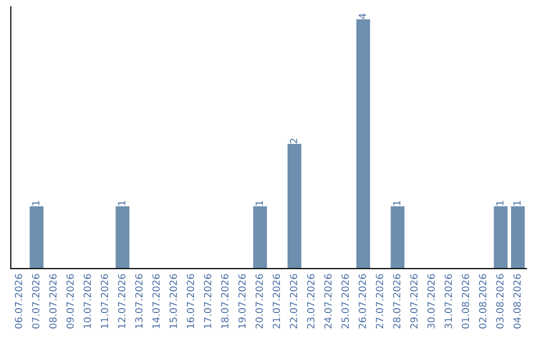 The width and height of the screenshot is (540, 340). Describe the element at coordinates (259, 301) in the screenshot. I see `x-tick-label: 20.07.2026` at that location.